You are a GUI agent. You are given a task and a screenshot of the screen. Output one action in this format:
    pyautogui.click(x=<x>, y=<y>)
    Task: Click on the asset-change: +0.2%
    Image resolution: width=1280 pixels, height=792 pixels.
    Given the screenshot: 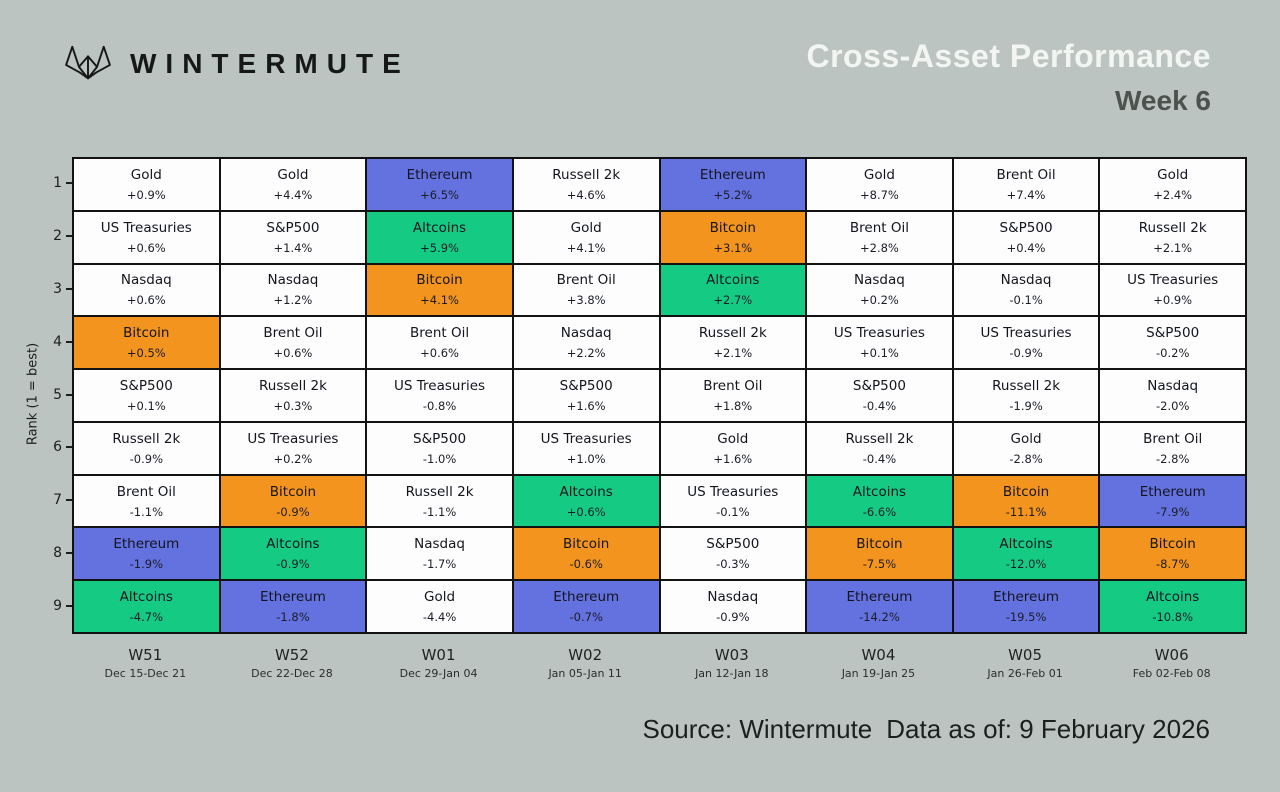 What is the action you would take?
    pyautogui.click(x=293, y=458)
    